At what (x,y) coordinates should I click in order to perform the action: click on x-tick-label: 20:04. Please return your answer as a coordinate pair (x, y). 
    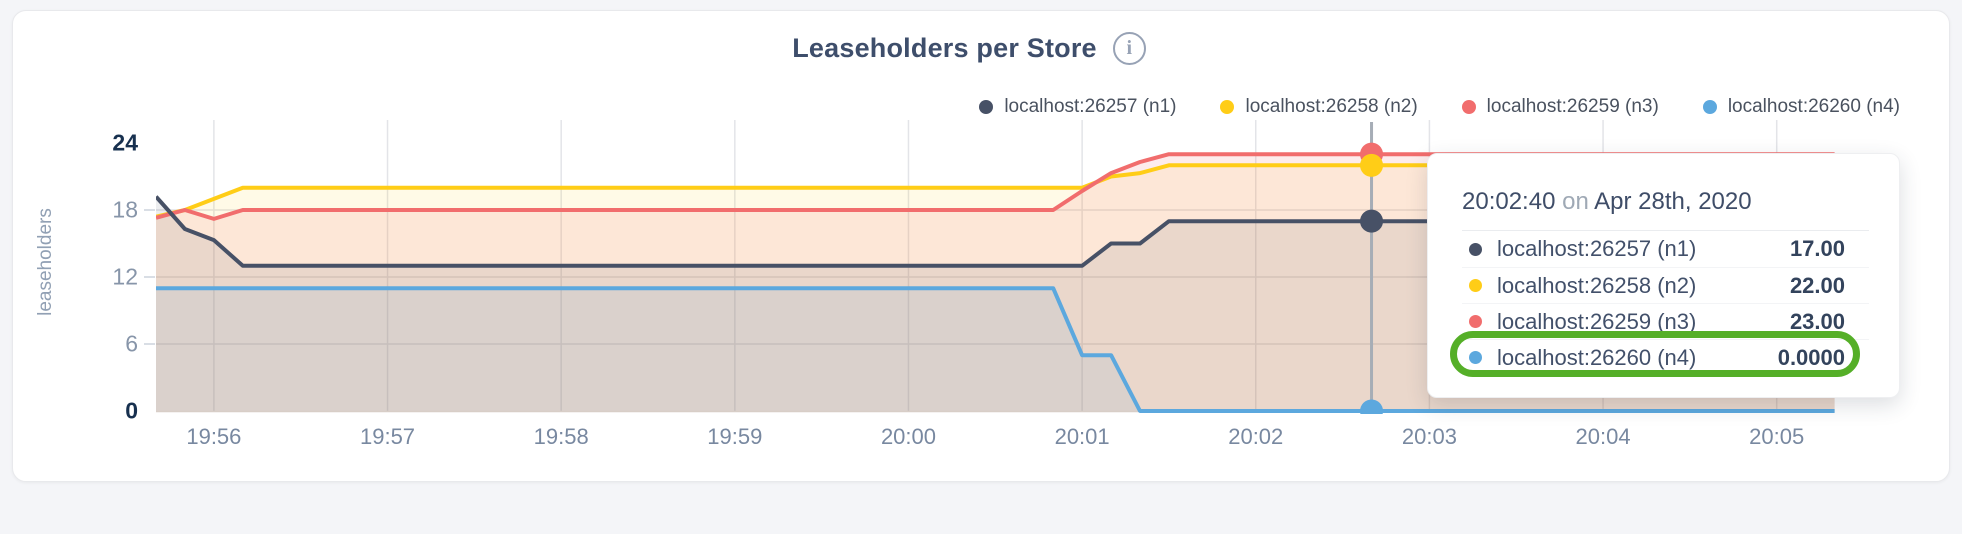
    Looking at the image, I should click on (1603, 436).